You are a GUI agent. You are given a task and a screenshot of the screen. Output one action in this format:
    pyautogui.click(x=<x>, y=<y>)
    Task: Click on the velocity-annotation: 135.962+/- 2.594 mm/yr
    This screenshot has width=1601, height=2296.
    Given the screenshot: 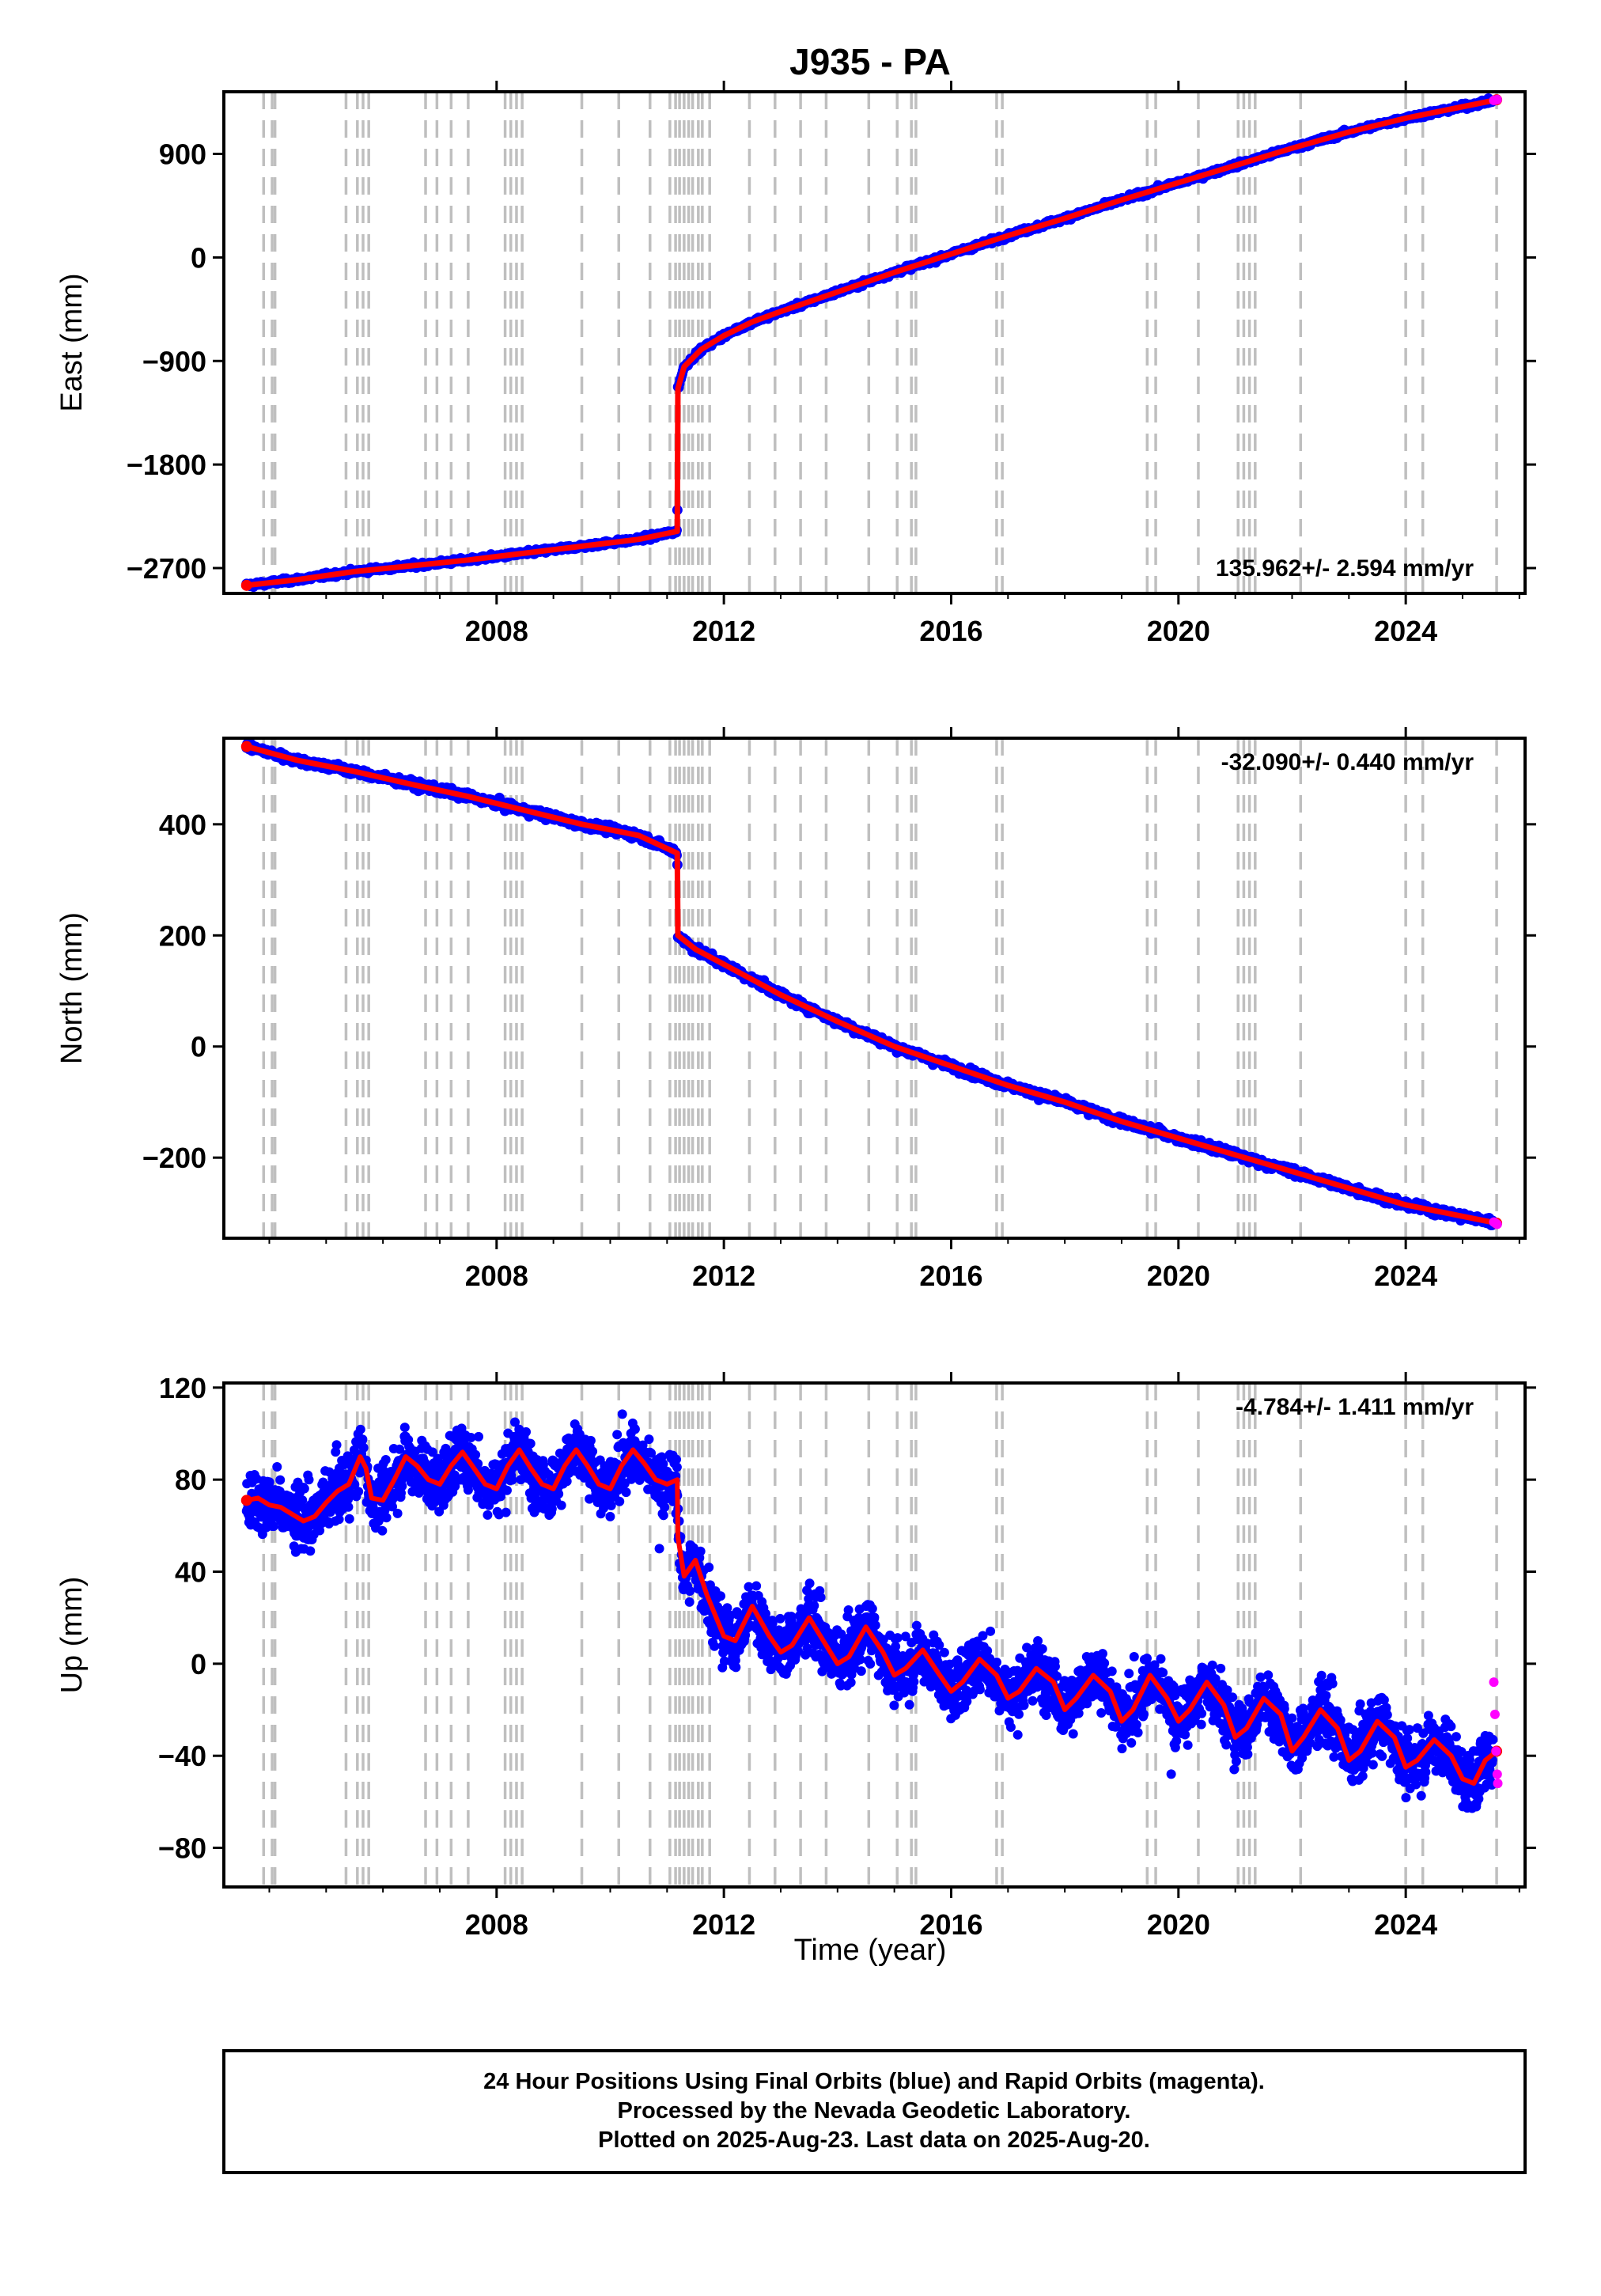 What is the action you would take?
    pyautogui.click(x=1345, y=568)
    